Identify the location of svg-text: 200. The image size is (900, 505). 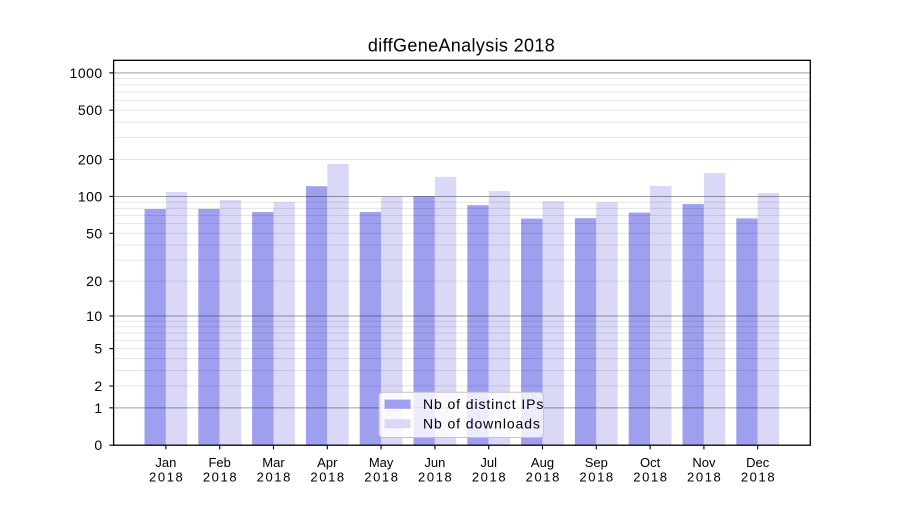
(90, 159).